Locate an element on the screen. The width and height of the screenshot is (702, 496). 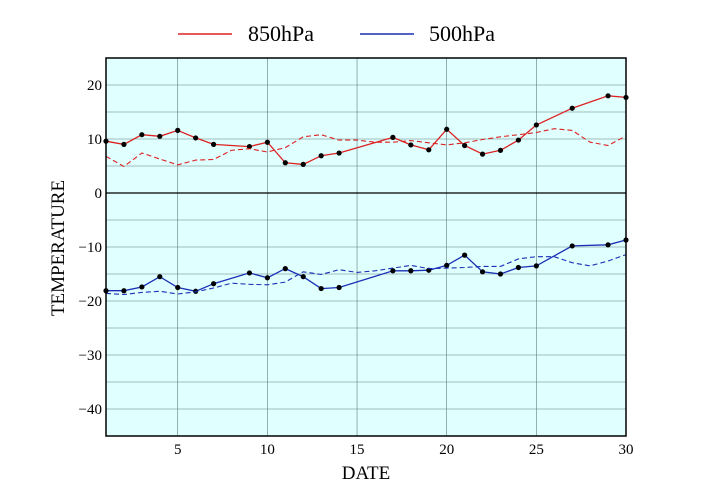
x-tick-label: 5 is located at coordinates (178, 450).